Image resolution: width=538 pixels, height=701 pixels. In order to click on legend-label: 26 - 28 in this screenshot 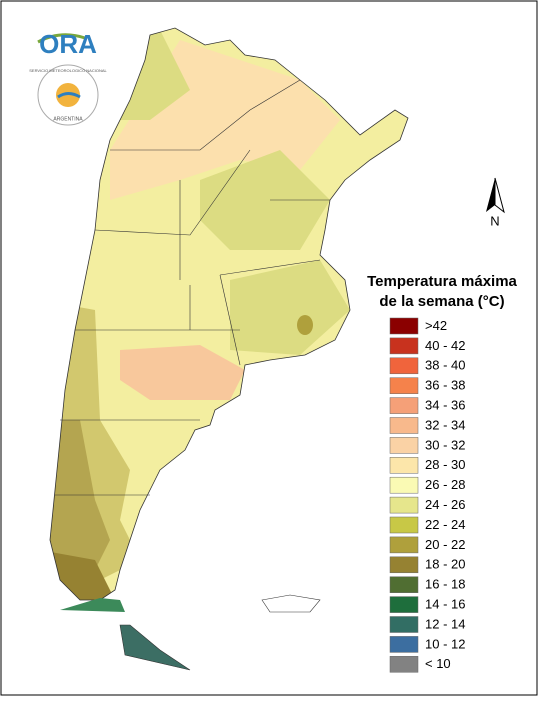, I will do `click(445, 484)`.